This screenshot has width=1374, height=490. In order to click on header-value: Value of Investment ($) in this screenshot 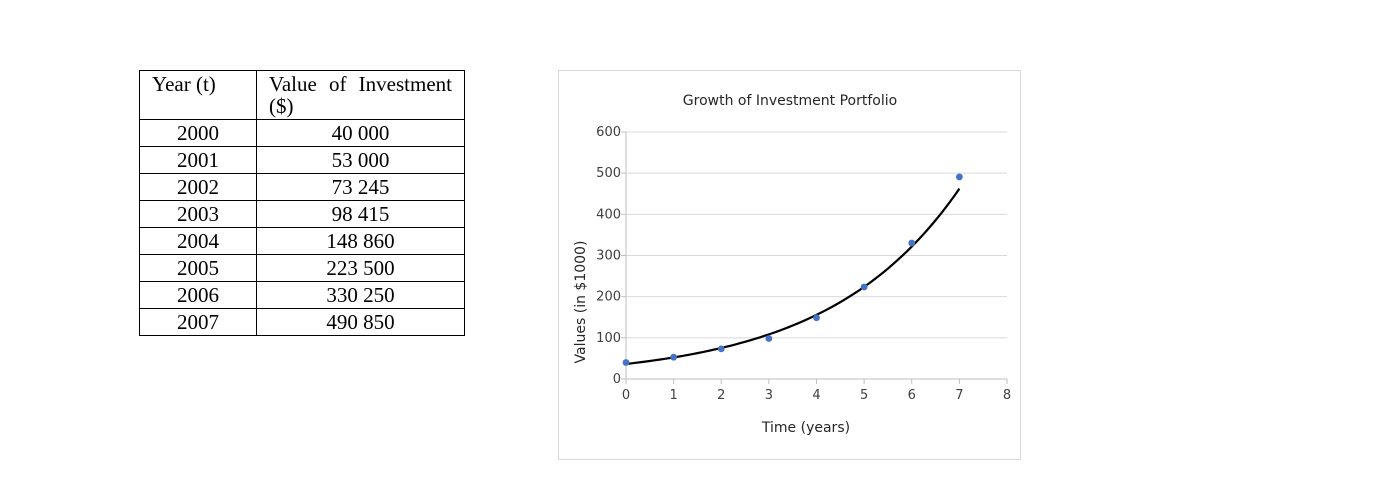, I will do `click(360, 95)`.